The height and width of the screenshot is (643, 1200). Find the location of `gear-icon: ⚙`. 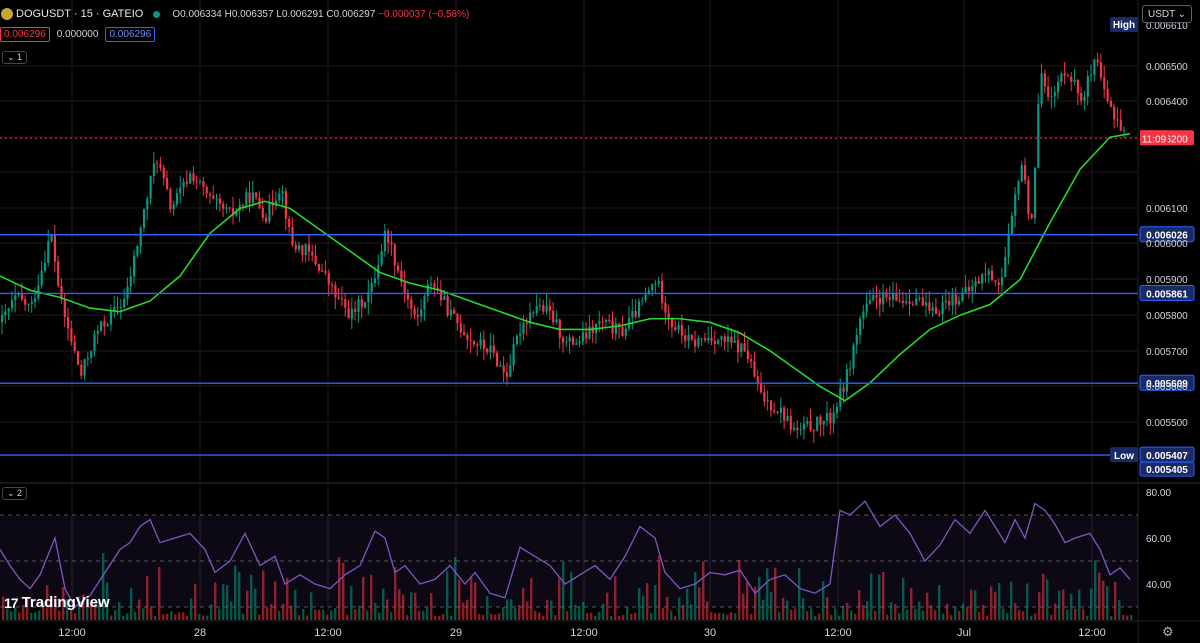

gear-icon: ⚙ is located at coordinates (1168, 631).